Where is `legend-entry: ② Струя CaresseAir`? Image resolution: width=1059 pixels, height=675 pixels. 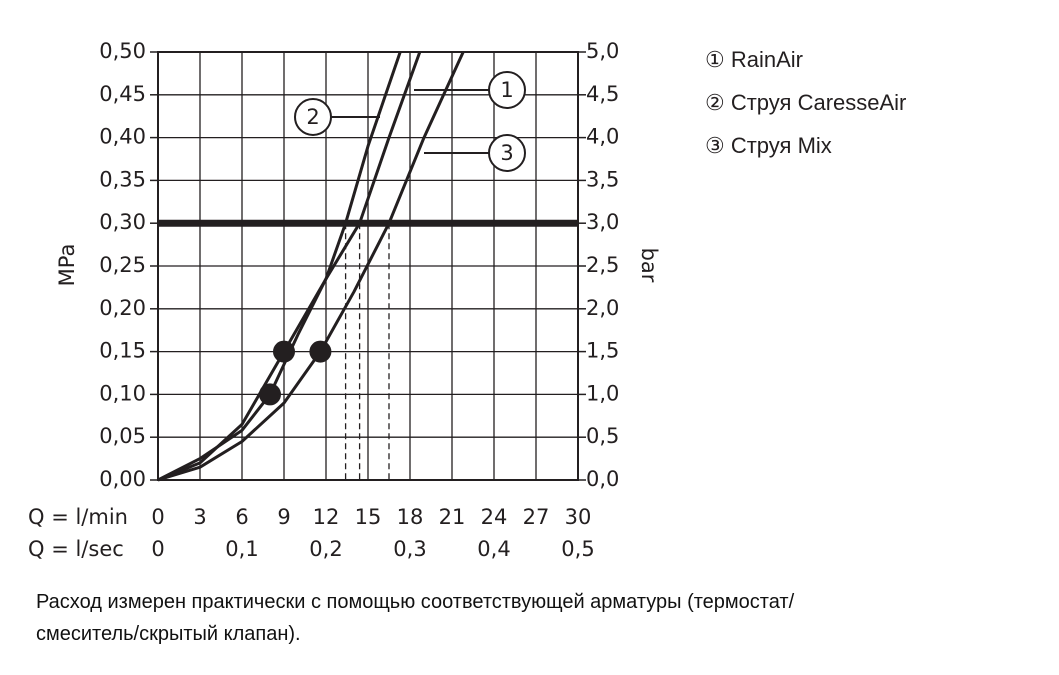 legend-entry: ② Струя CaresseAir is located at coordinates (805, 102).